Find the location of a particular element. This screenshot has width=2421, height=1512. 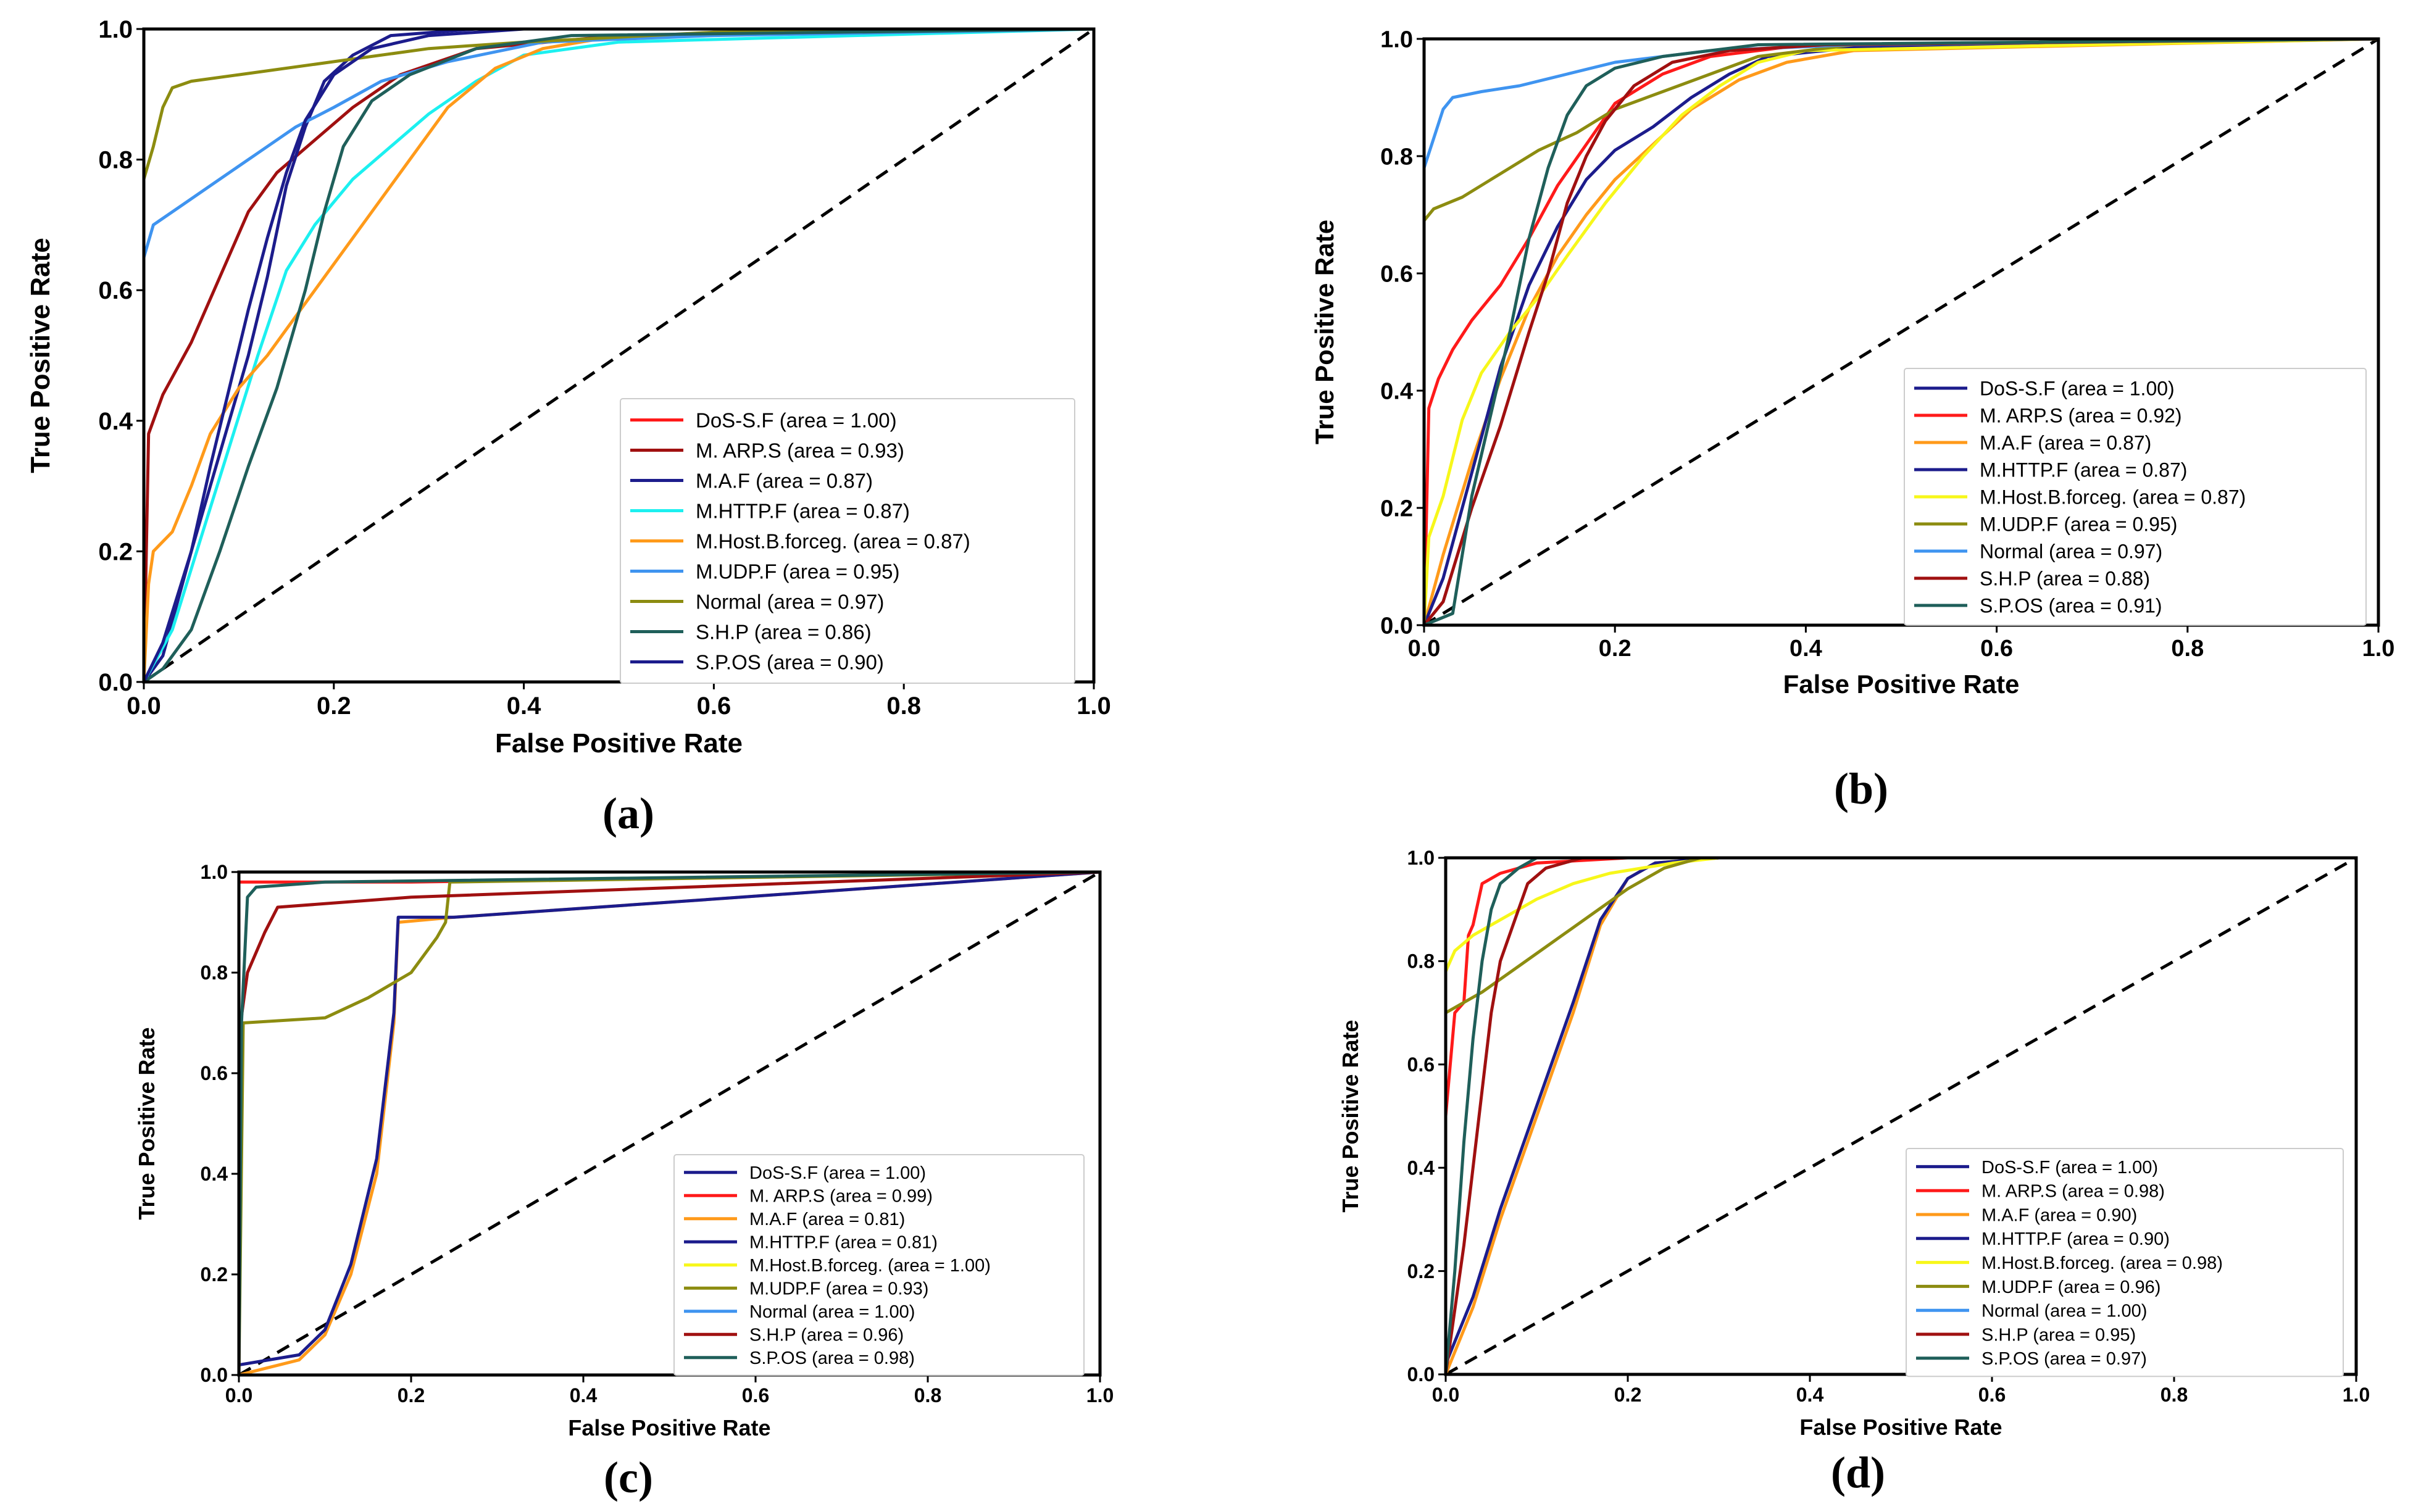

legend-entry: S.P.OS (area = 0.97) is located at coordinates (2064, 1359).